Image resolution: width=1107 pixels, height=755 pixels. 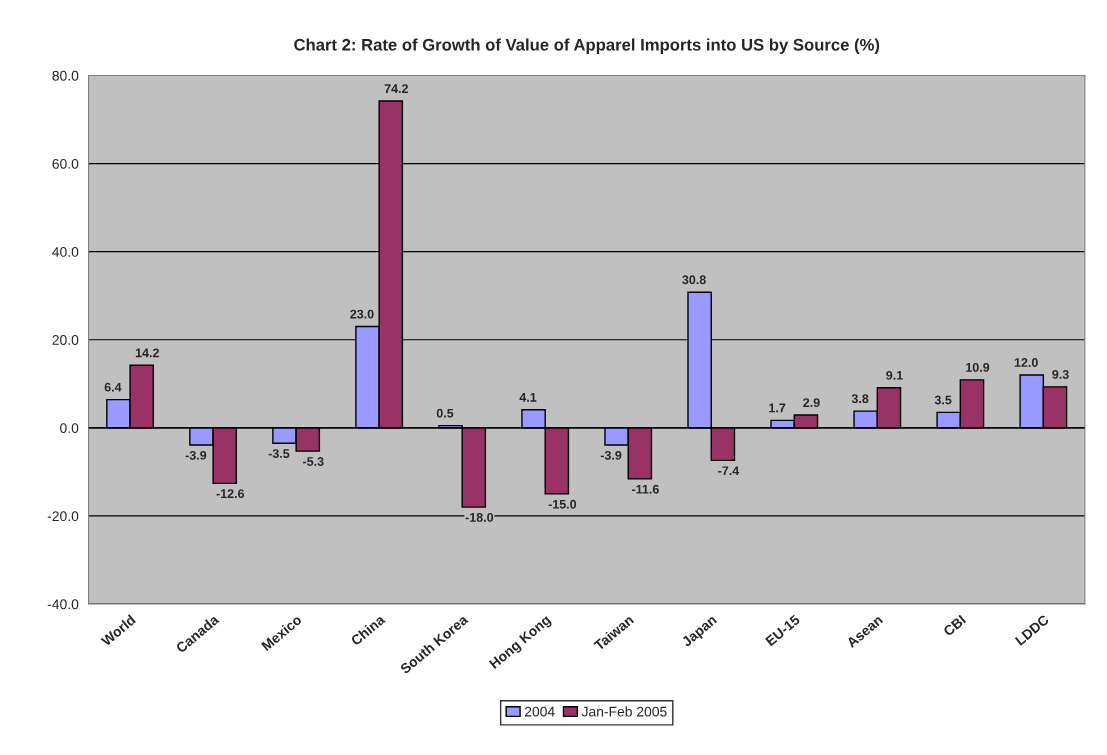 I want to click on data-label: 0.5, so click(x=445, y=413).